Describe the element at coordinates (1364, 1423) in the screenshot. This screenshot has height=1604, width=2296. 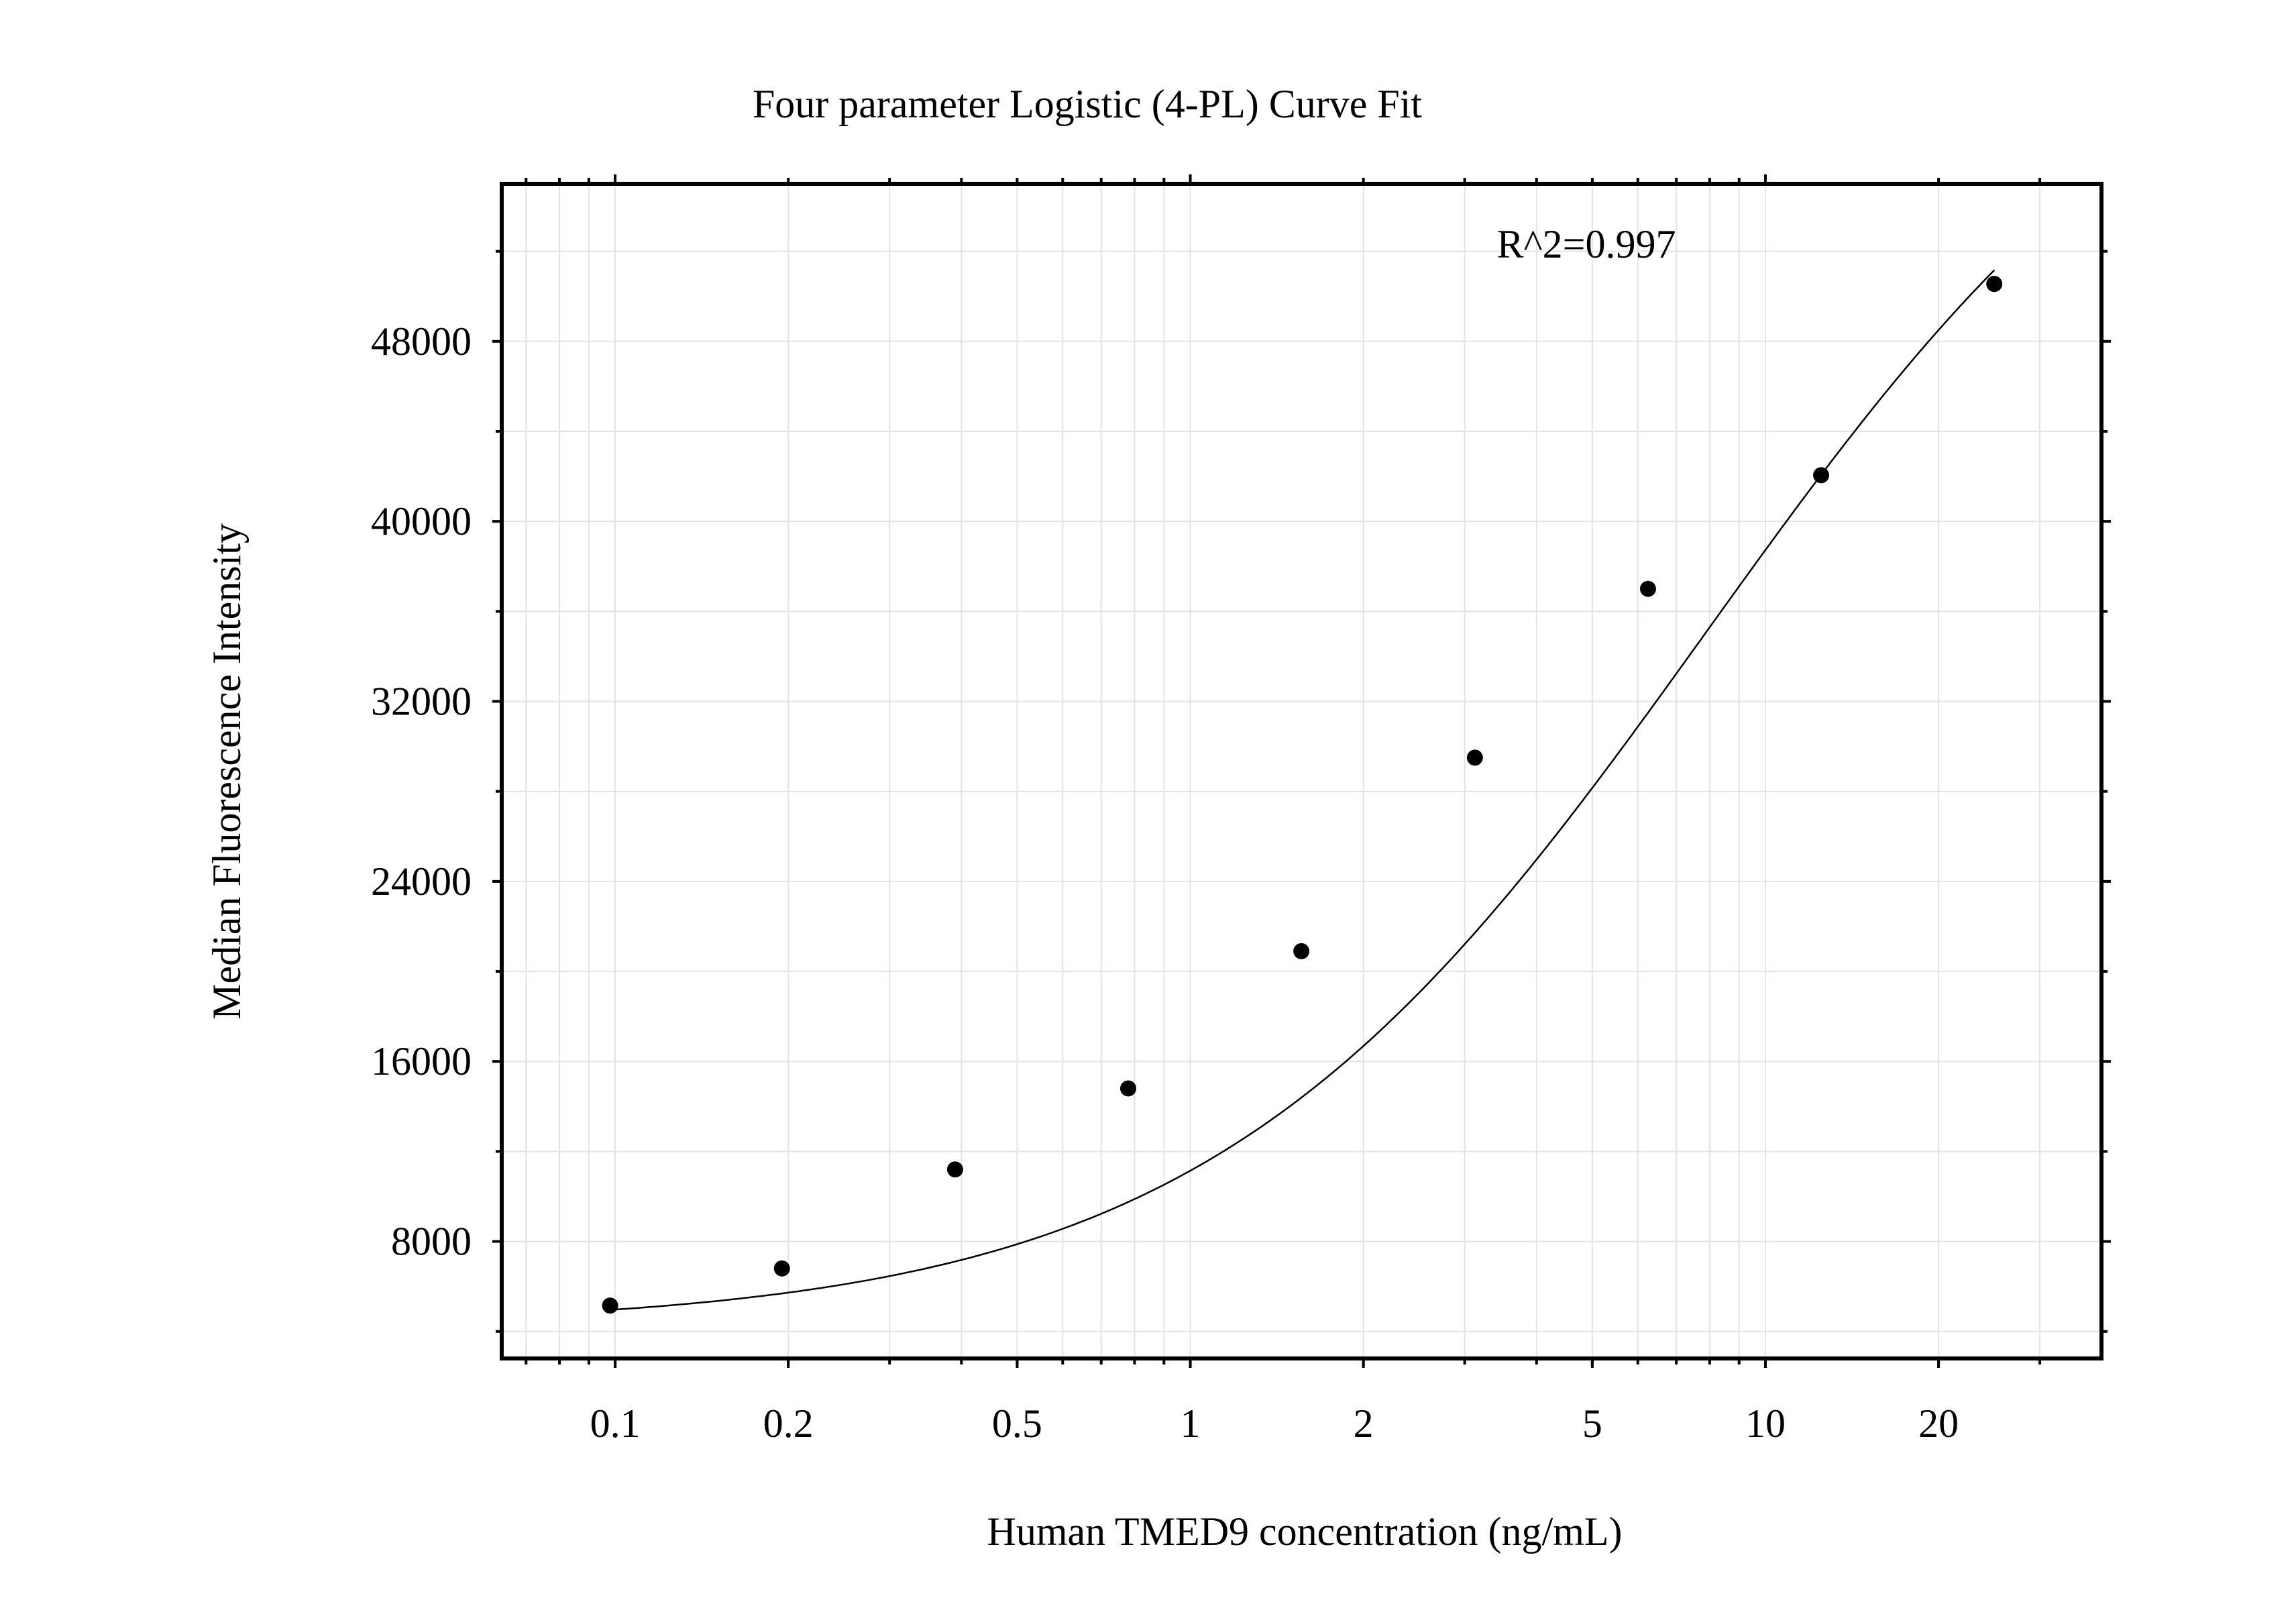
I see `x-tick-label: 2` at that location.